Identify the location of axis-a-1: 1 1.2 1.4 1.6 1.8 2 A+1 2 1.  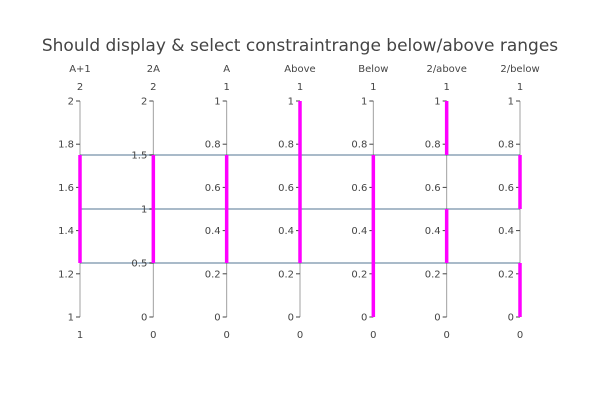
(74, 202).